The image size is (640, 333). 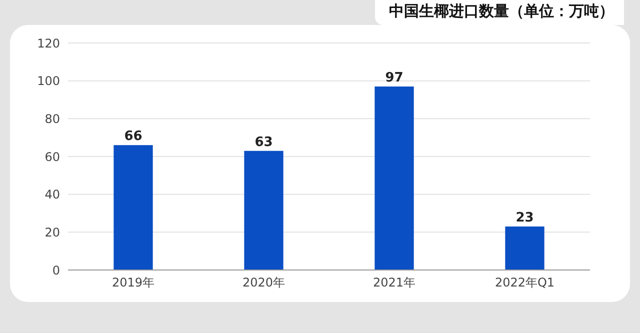 What do you see at coordinates (133, 283) in the screenshot?
I see `x-tick-label: 2019年` at bounding box center [133, 283].